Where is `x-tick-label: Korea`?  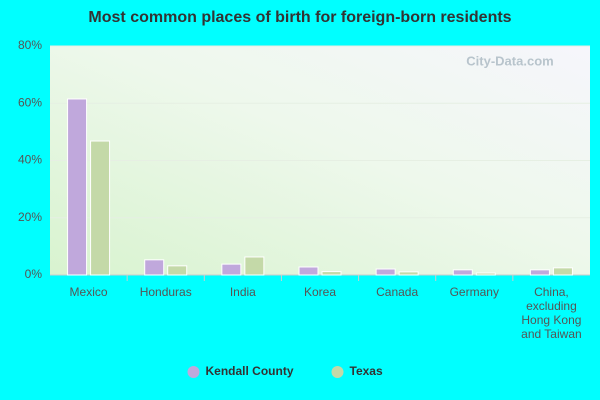 x-tick-label: Korea is located at coordinates (320, 292).